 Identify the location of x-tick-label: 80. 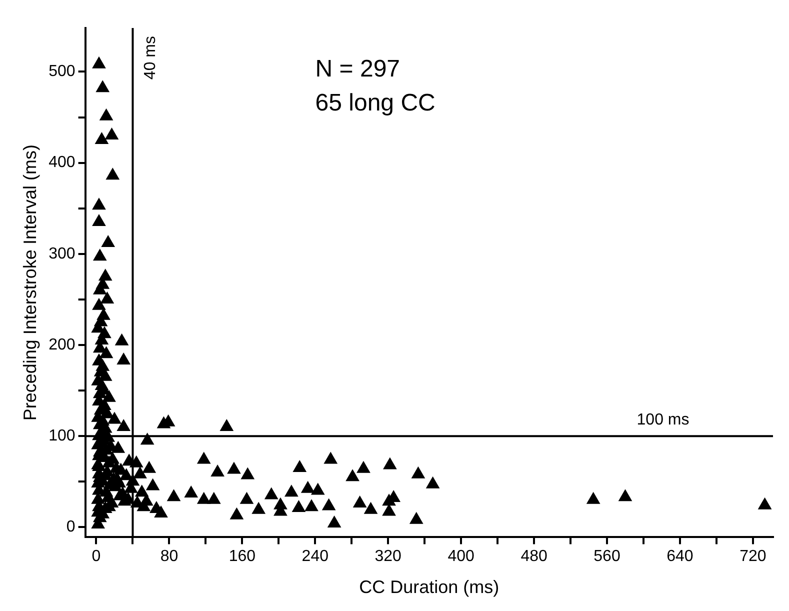
(169, 557).